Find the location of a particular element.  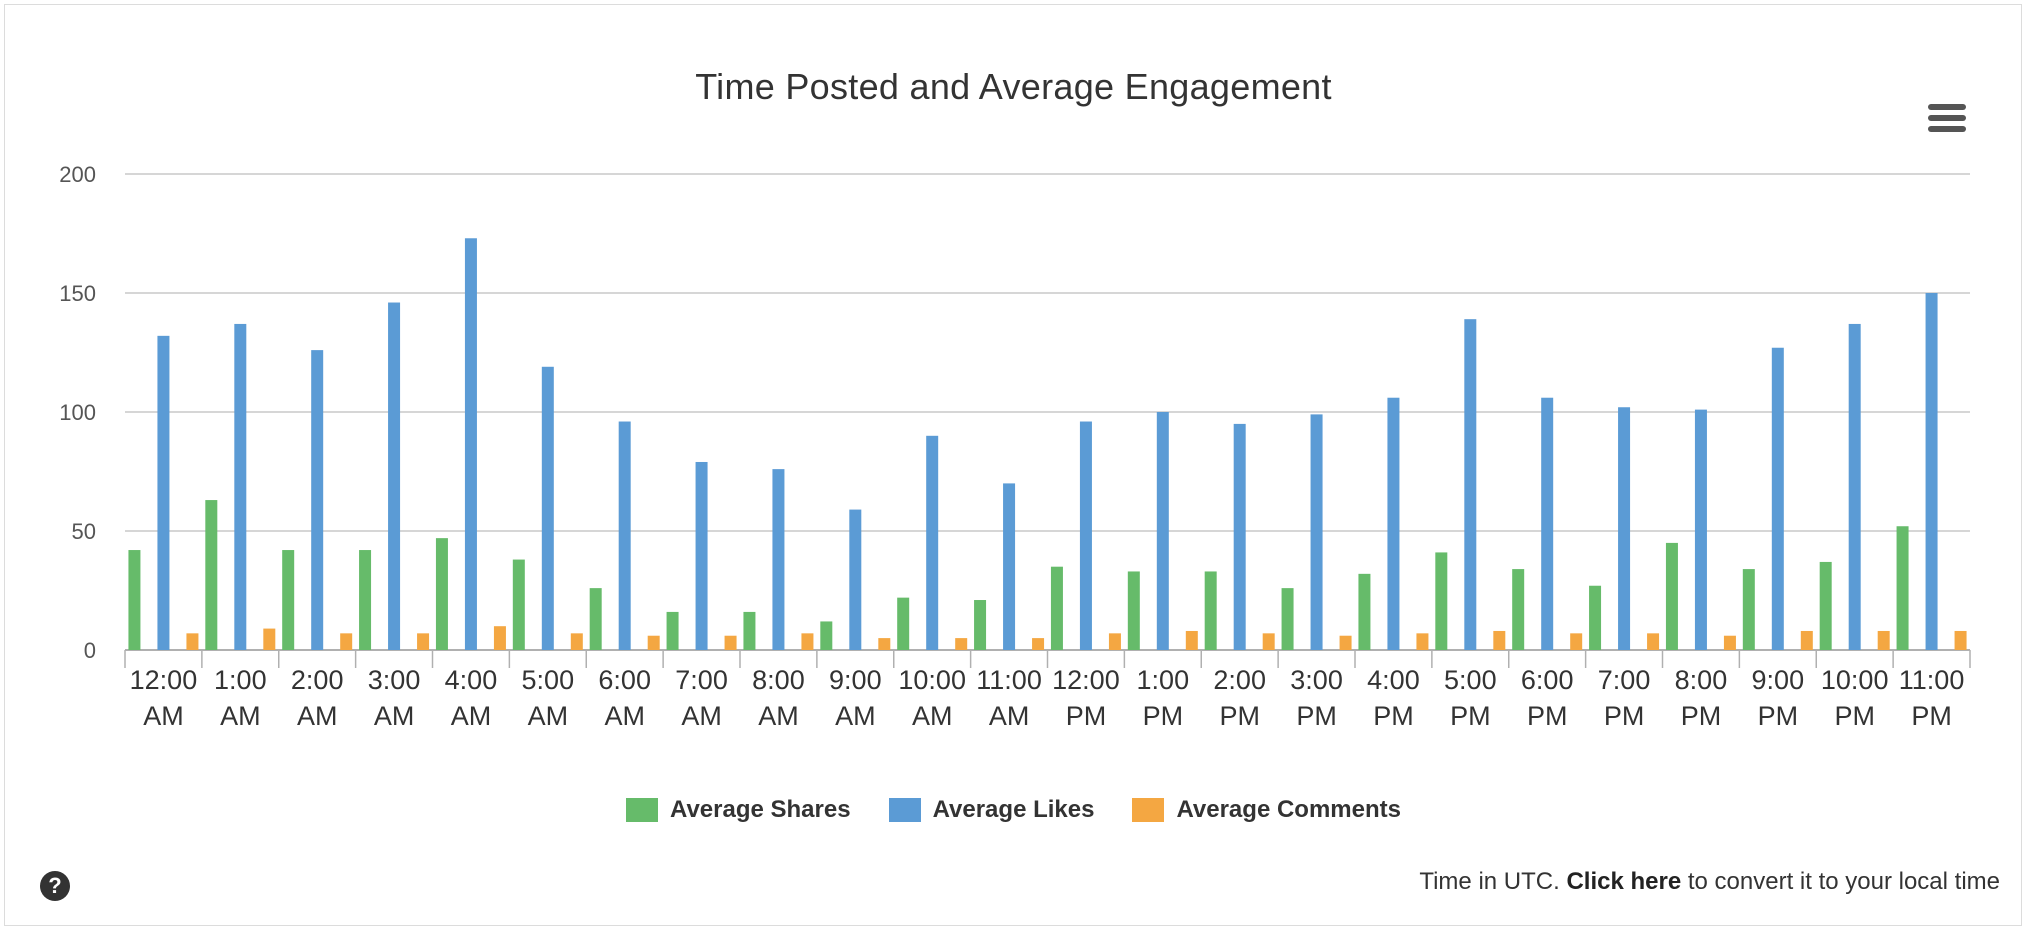

x-tick-label: 4:00 is located at coordinates (471, 680).